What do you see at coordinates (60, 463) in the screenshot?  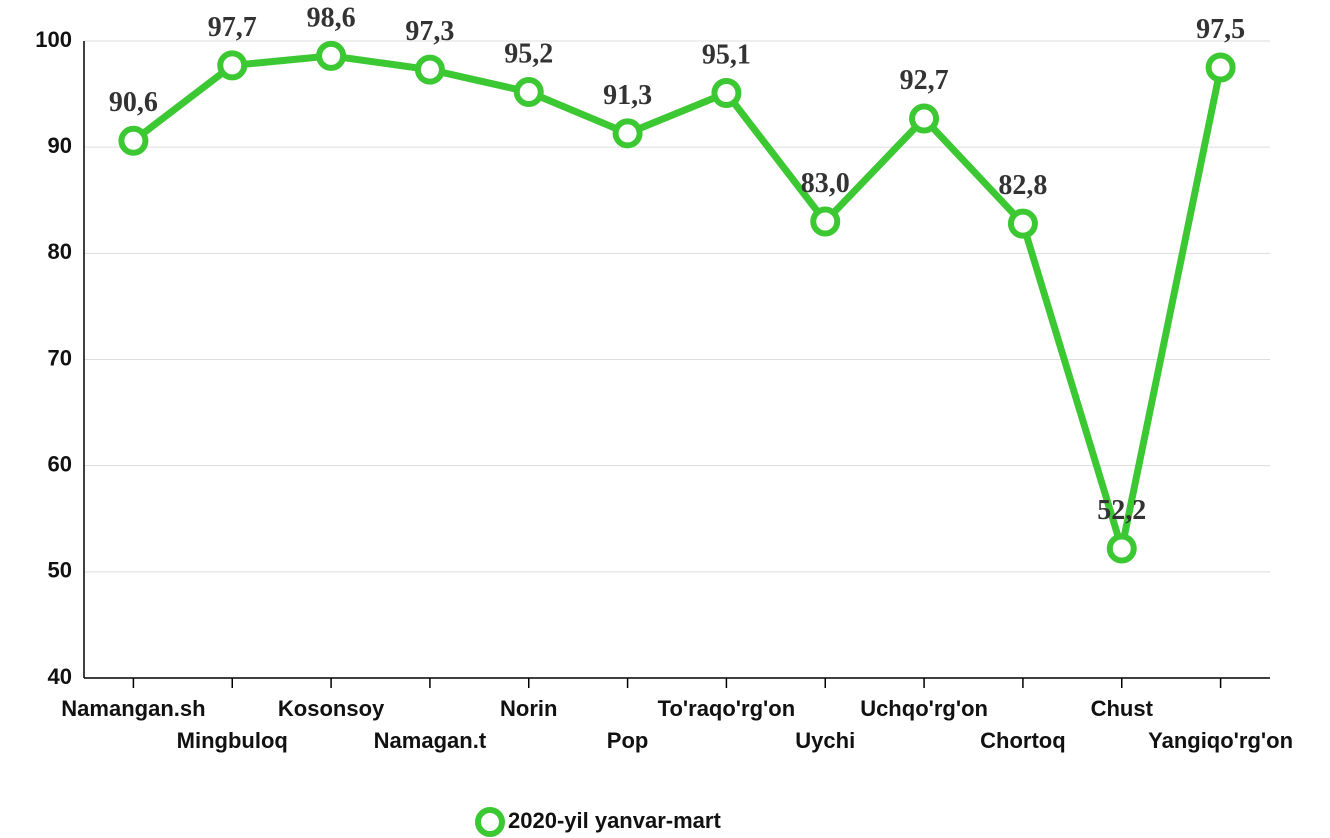 I see `y-tick-label: 60` at bounding box center [60, 463].